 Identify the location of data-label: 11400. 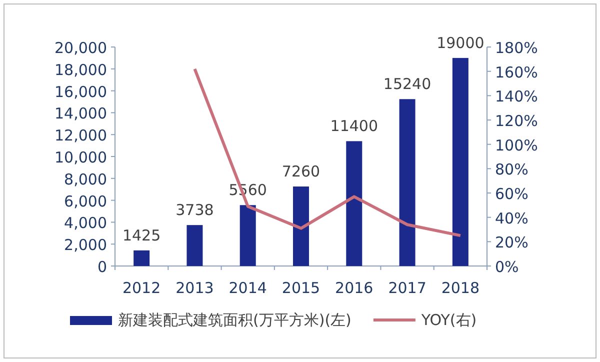
(354, 126).